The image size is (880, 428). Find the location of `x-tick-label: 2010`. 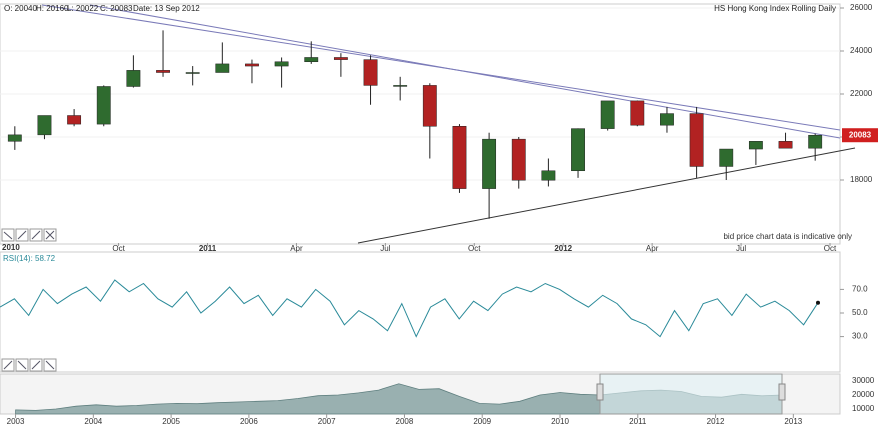

x-tick-label: 2010 is located at coordinates (560, 421).